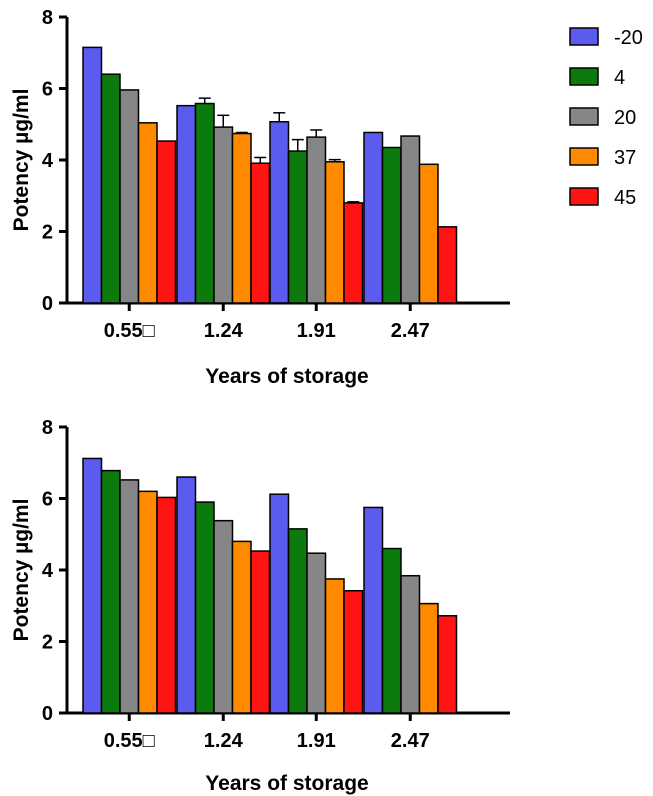 The image size is (653, 796). Describe the element at coordinates (625, 158) in the screenshot. I see `legend-label: 37` at that location.